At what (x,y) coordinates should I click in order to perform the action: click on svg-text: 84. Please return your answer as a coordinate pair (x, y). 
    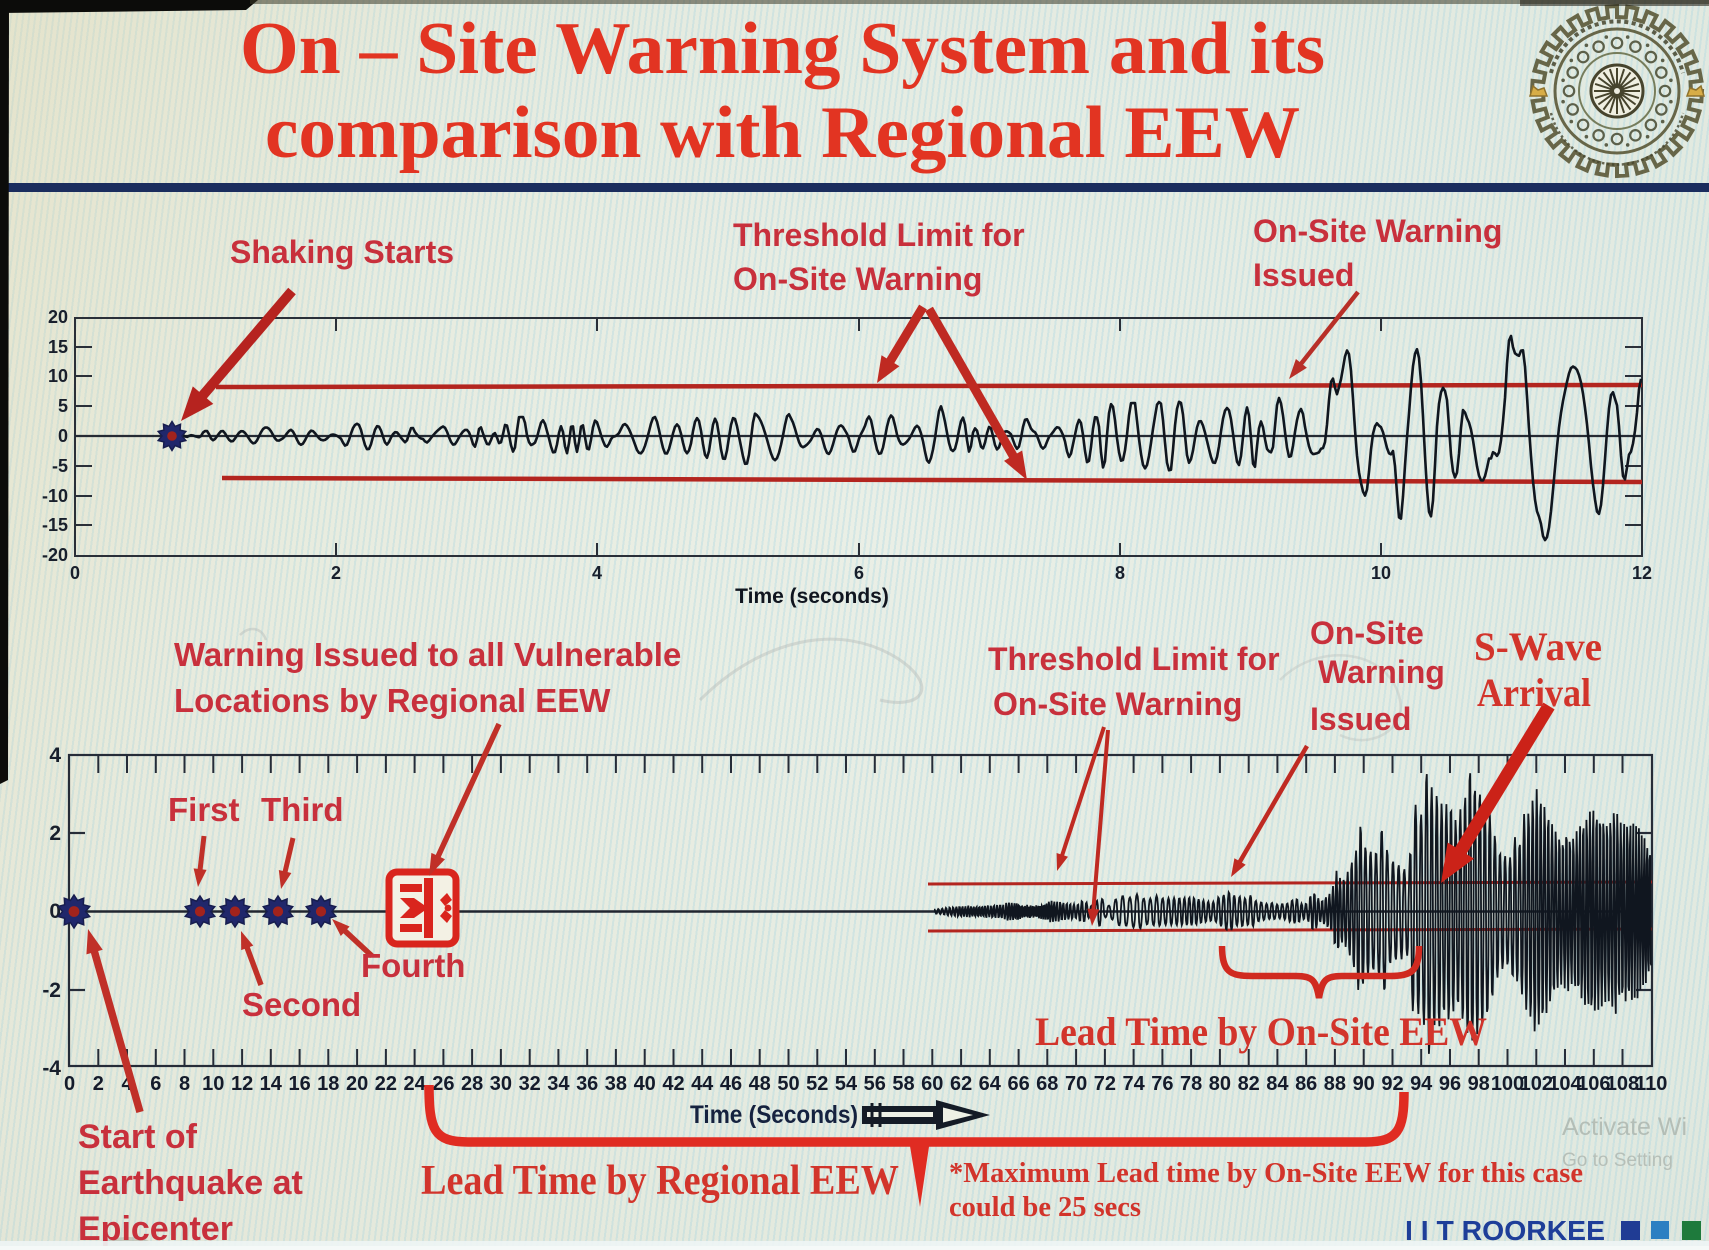
    Looking at the image, I should click on (1277, 1084).